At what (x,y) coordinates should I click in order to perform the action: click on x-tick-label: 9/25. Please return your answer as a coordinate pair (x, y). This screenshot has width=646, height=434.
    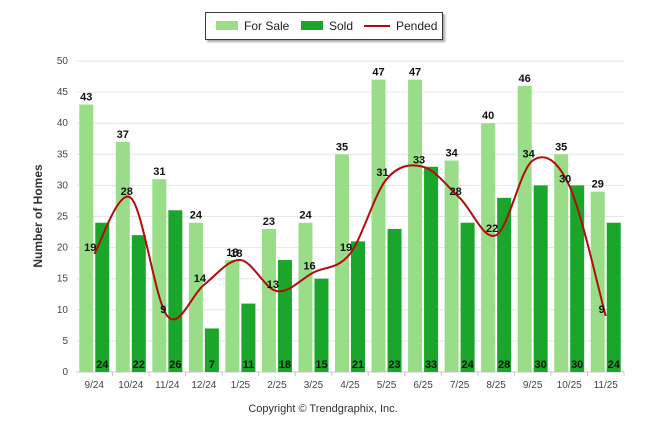
    Looking at the image, I should click on (533, 385).